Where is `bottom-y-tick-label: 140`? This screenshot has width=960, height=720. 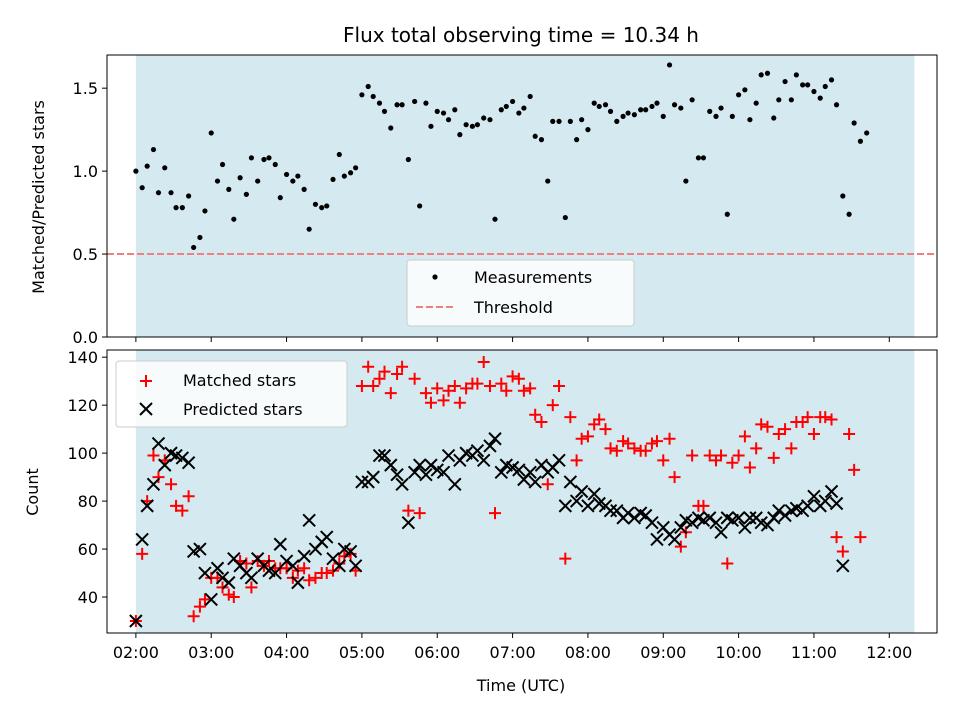
bottom-y-tick-label: 140 is located at coordinates (82, 357).